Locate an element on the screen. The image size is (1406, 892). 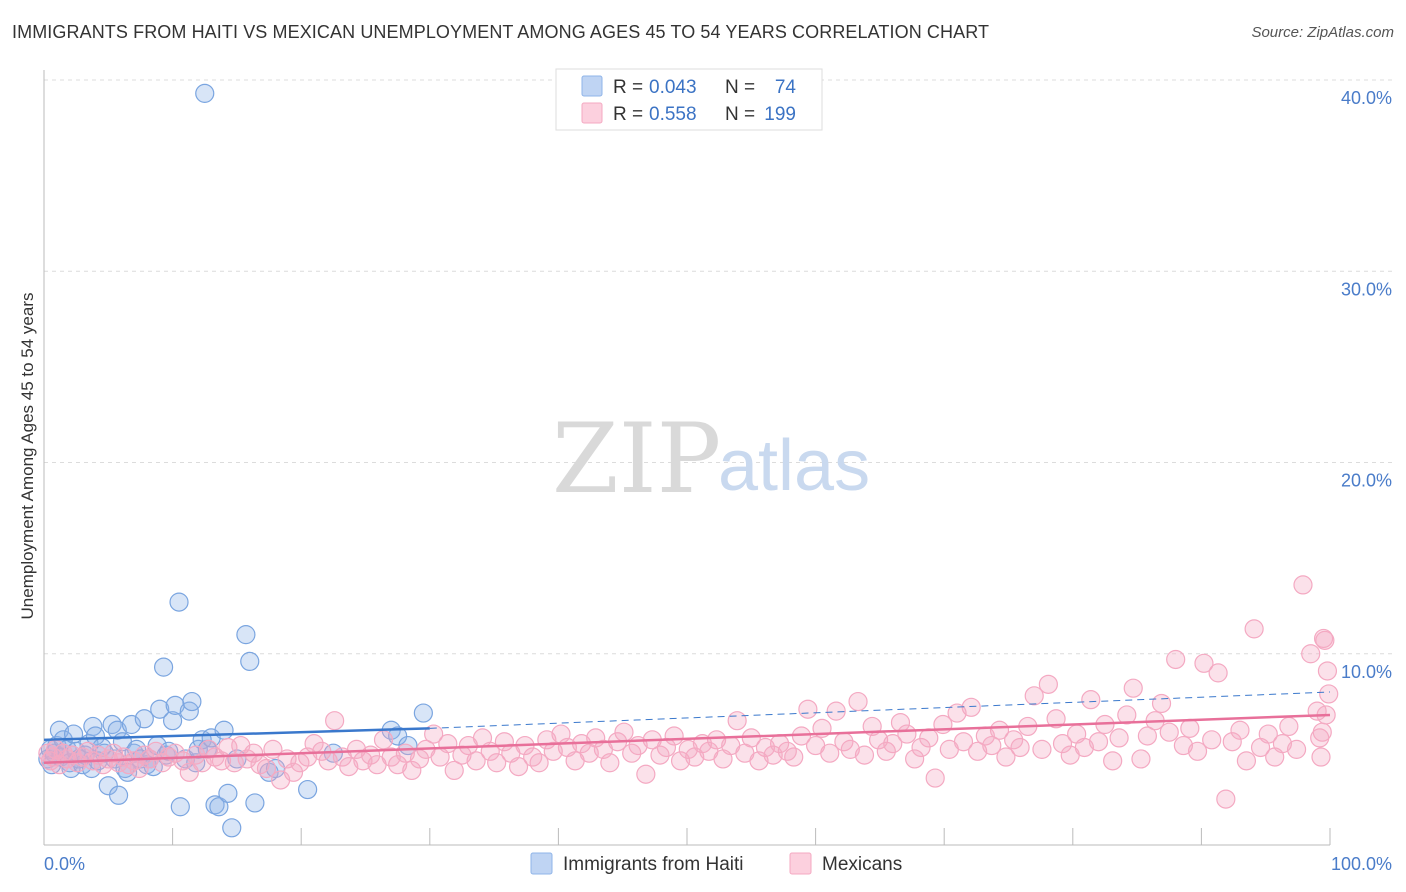
y-tick-label: 30.0% is located at coordinates (1366, 289).